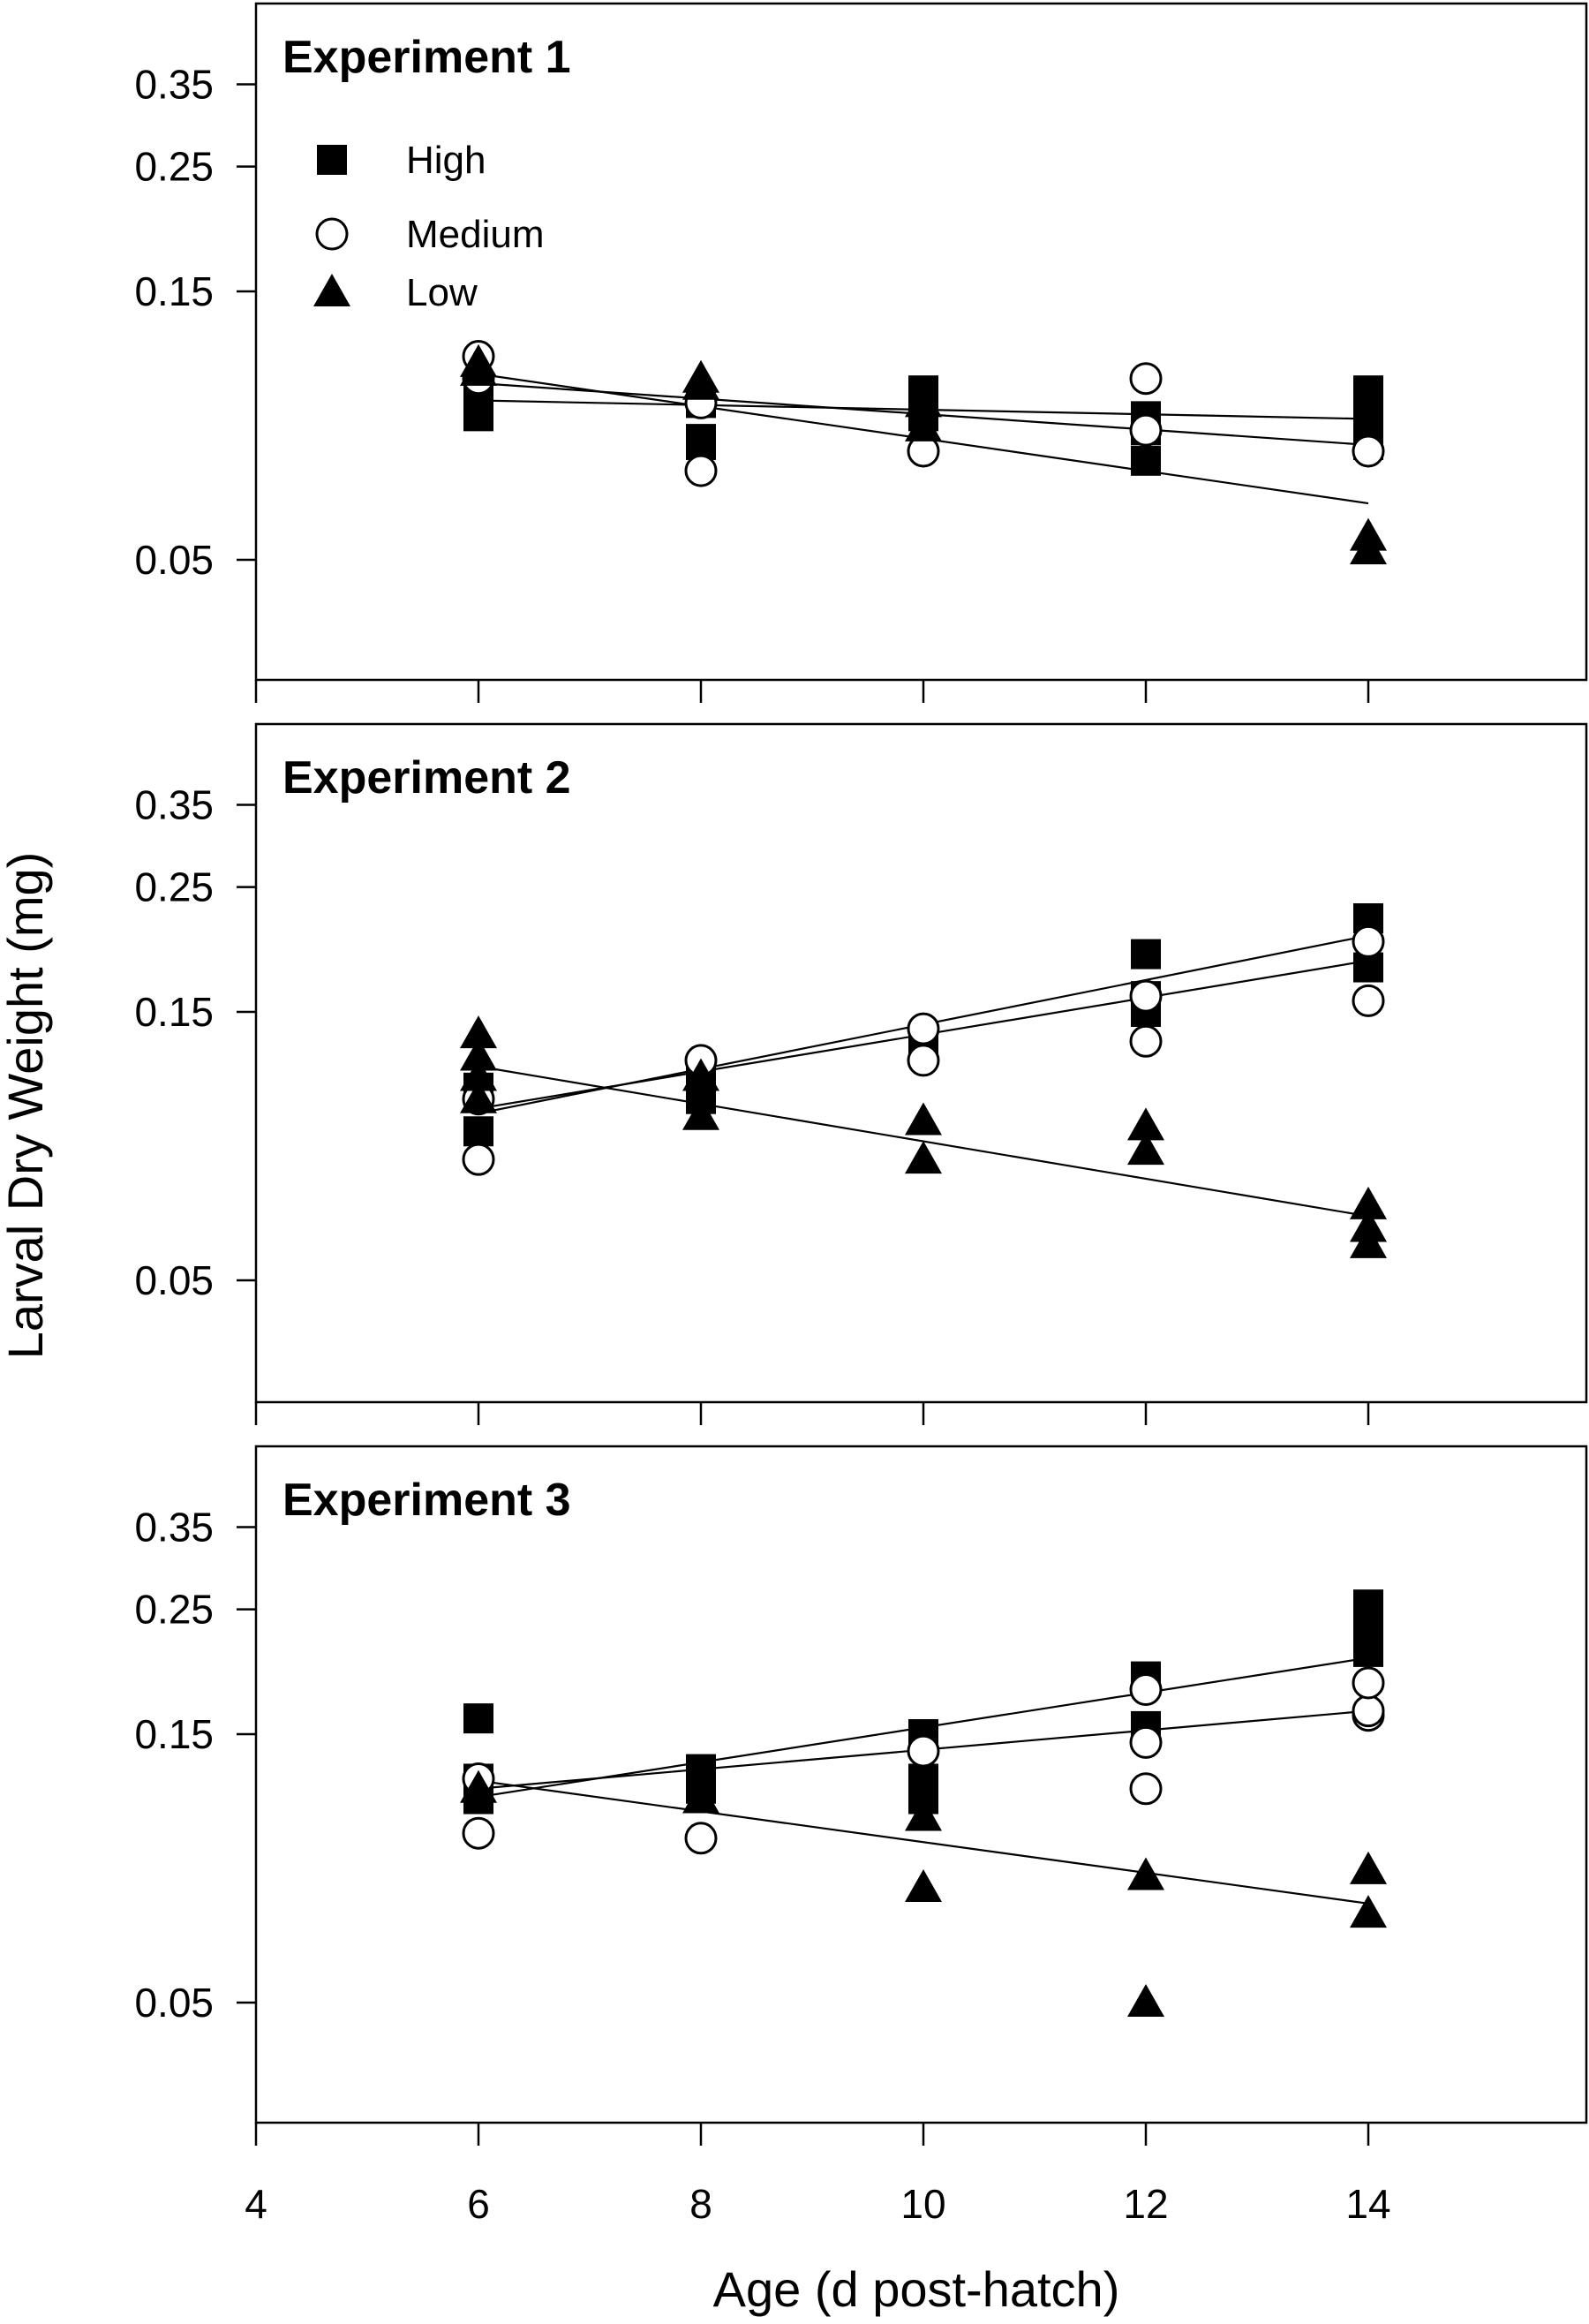 This screenshot has width=1589, height=2324. Describe the element at coordinates (476, 235) in the screenshot. I see `legend-label: Medium` at that location.